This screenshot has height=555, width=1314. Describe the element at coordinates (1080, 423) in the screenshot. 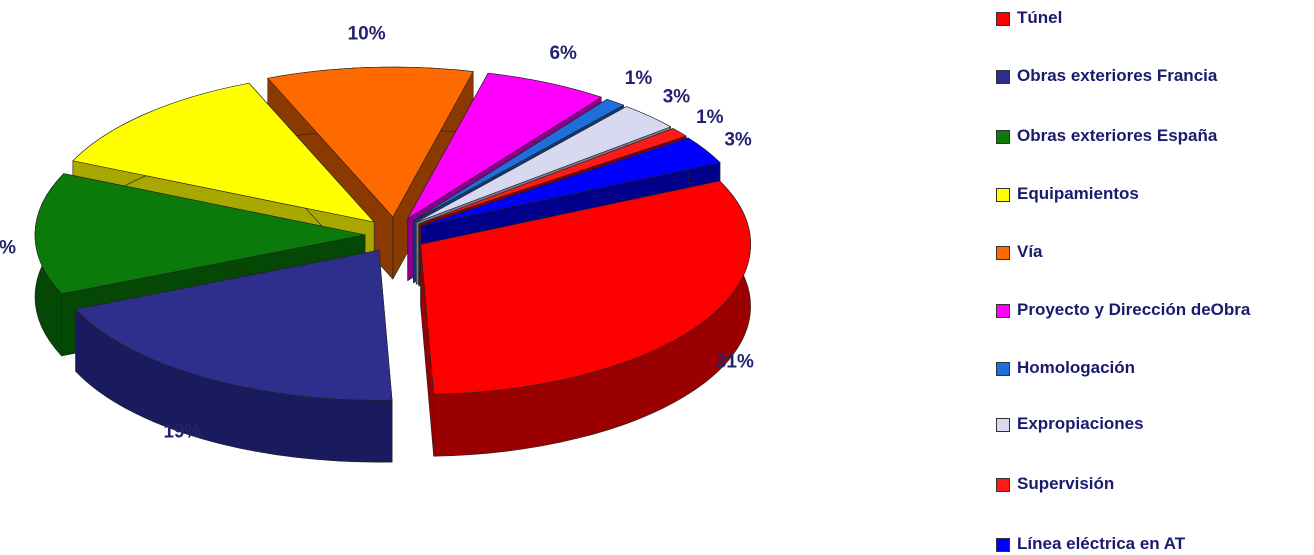

I see `legend-label: Expropiaciones` at that location.